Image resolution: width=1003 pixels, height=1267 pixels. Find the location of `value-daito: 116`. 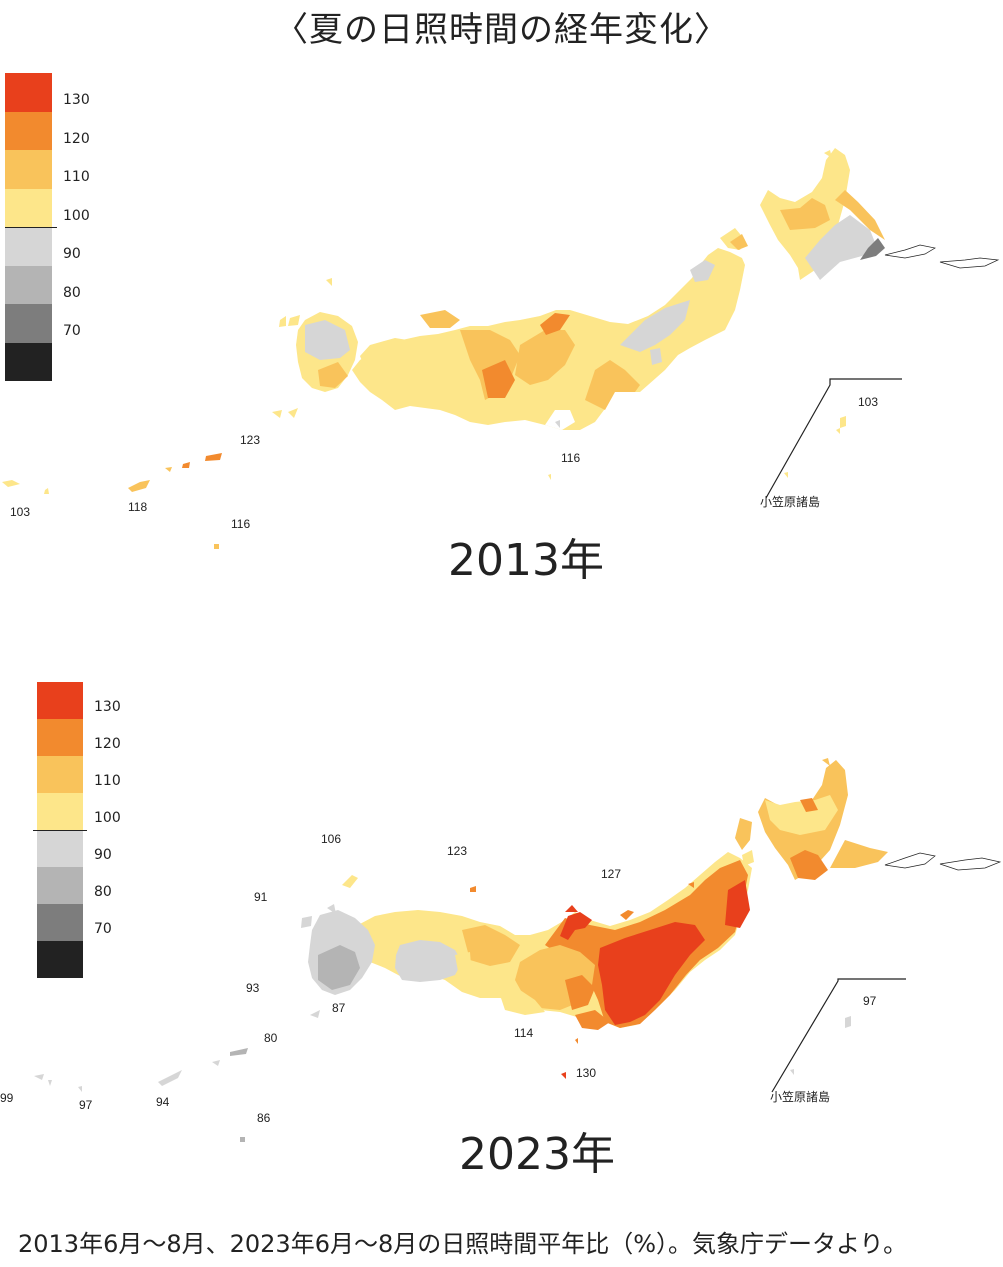

value-daito: 116 is located at coordinates (240, 524).